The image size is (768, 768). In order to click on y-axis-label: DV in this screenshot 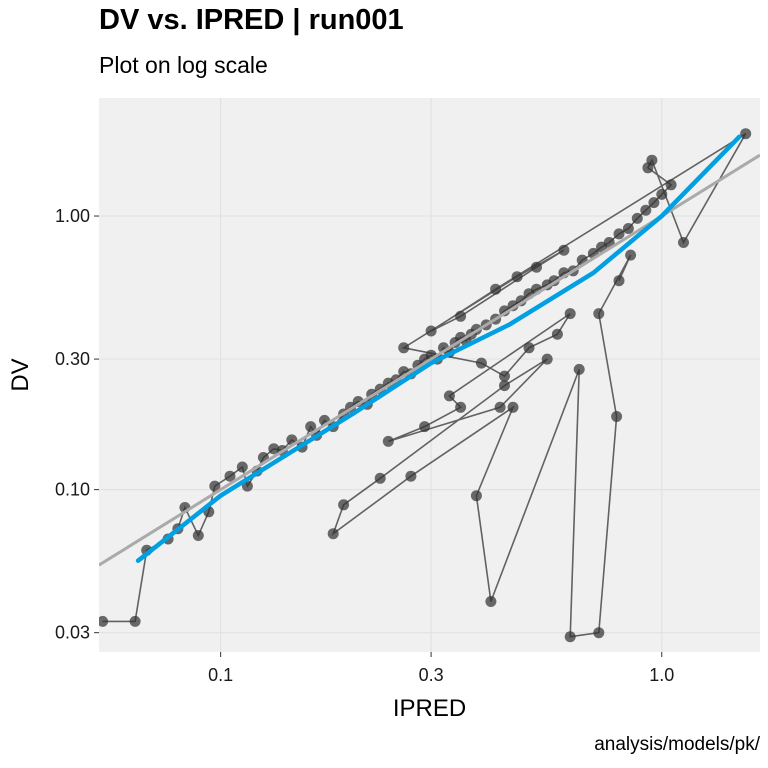, I will do `click(20, 374)`.